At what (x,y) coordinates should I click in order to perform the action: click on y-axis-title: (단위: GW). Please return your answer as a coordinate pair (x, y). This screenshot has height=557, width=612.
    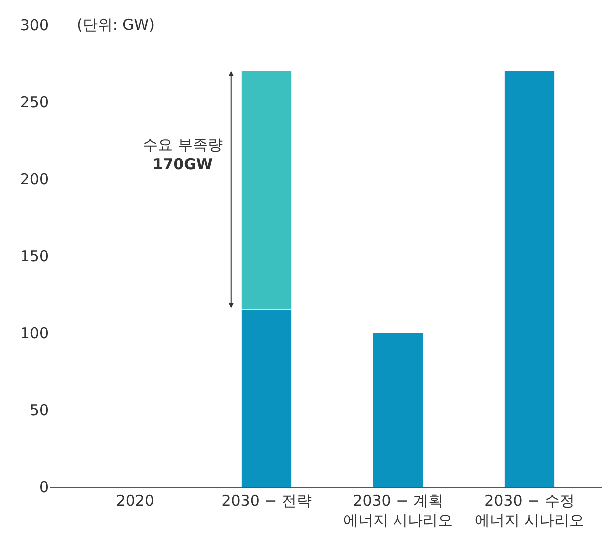
    Looking at the image, I should click on (116, 25).